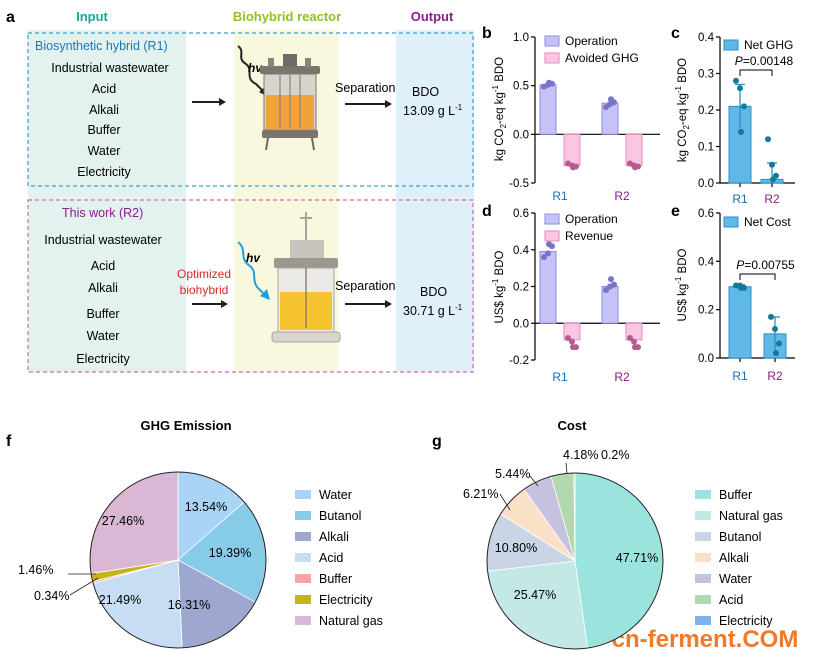 Image resolution: width=814 pixels, height=660 pixels. I want to click on p-value-e: P=0.00755, so click(765, 265).